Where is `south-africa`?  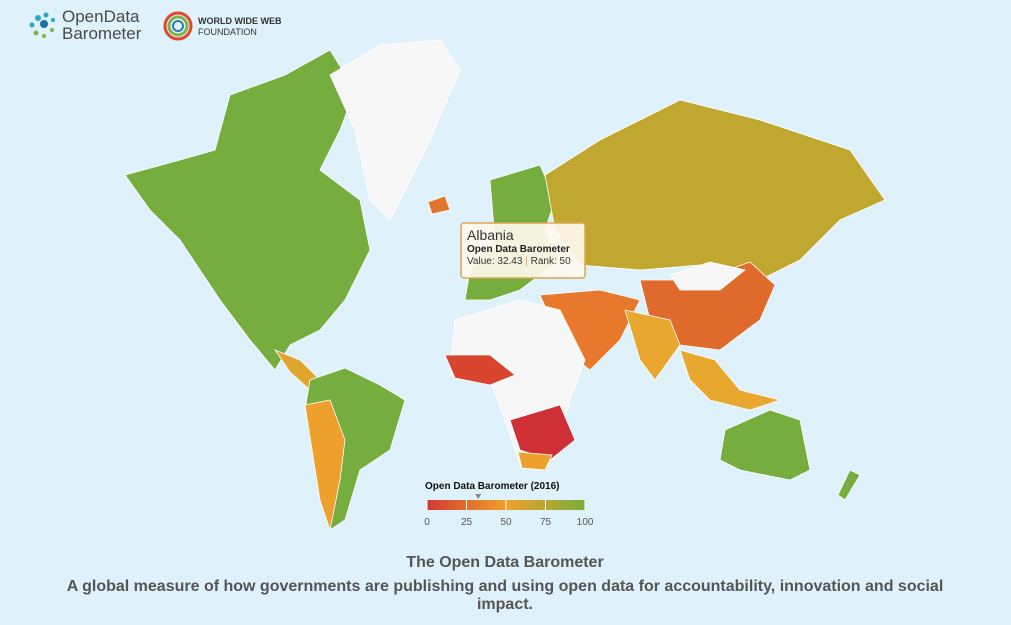 south-africa is located at coordinates (535, 461).